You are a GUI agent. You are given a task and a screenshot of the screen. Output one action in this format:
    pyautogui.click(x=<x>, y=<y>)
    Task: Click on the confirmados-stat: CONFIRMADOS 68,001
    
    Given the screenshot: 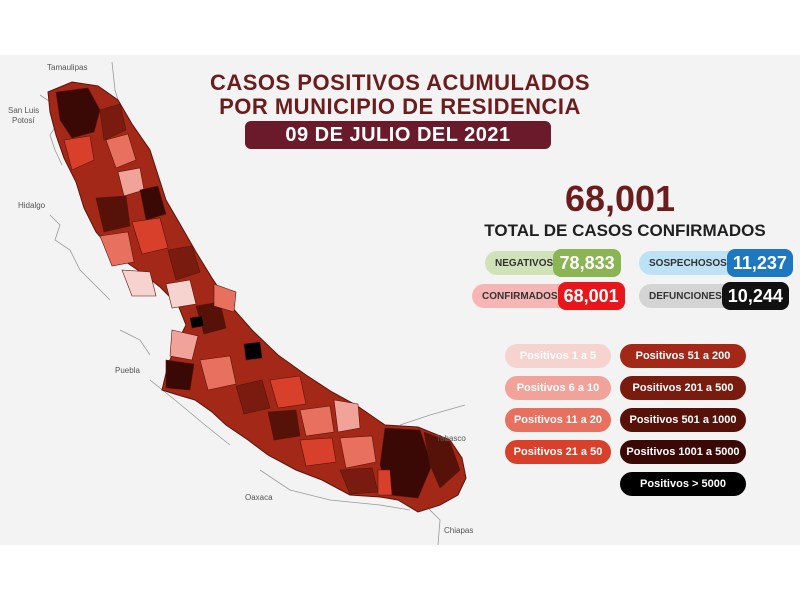 What is the action you would take?
    pyautogui.click(x=548, y=296)
    